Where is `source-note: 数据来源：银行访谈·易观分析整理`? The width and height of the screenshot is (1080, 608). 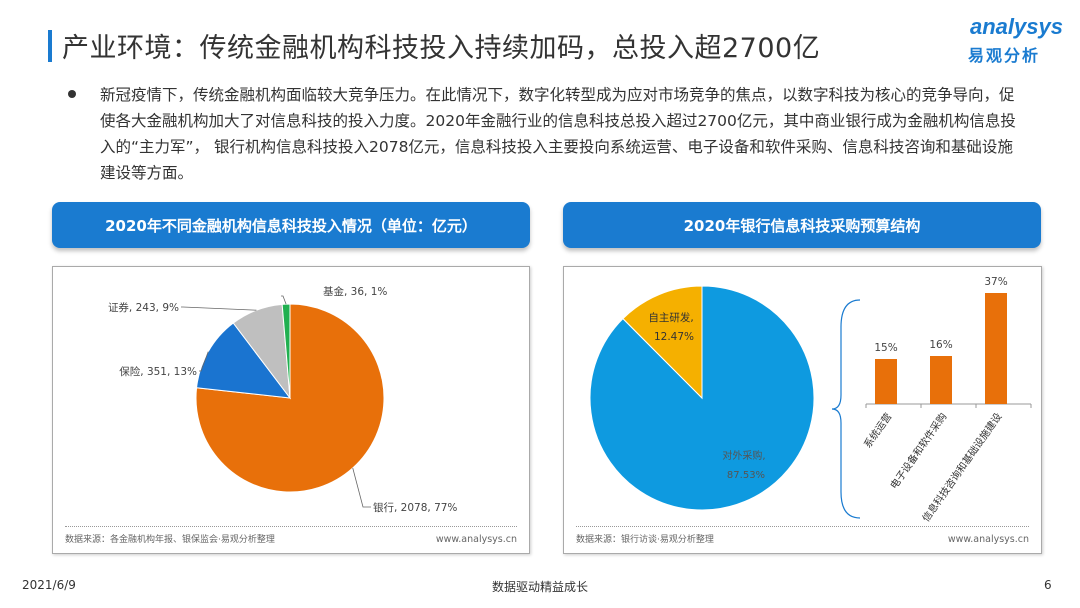 source-note: 数据来源：银行访谈·易观分析整理 is located at coordinates (645, 540).